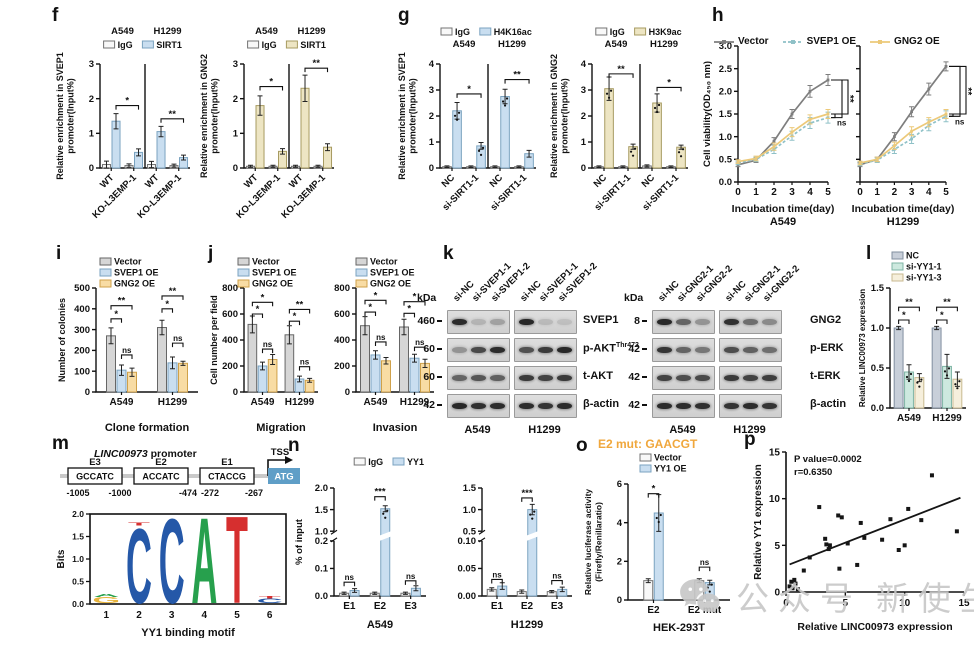 The width and height of the screenshot is (974, 646). I want to click on y-tick-label: 6, so click(619, 484).